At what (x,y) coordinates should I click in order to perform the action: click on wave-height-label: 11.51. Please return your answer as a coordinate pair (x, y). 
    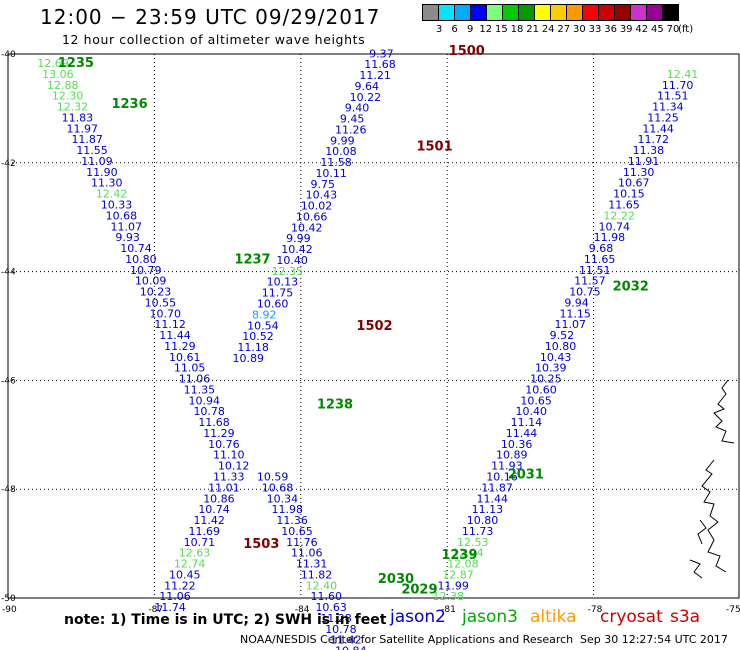
    Looking at the image, I should click on (595, 270).